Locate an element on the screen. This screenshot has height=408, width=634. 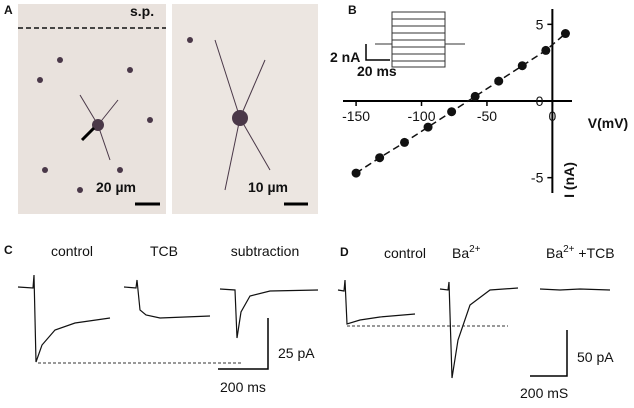
trace-label: Ba2+ is located at coordinates (466, 252).